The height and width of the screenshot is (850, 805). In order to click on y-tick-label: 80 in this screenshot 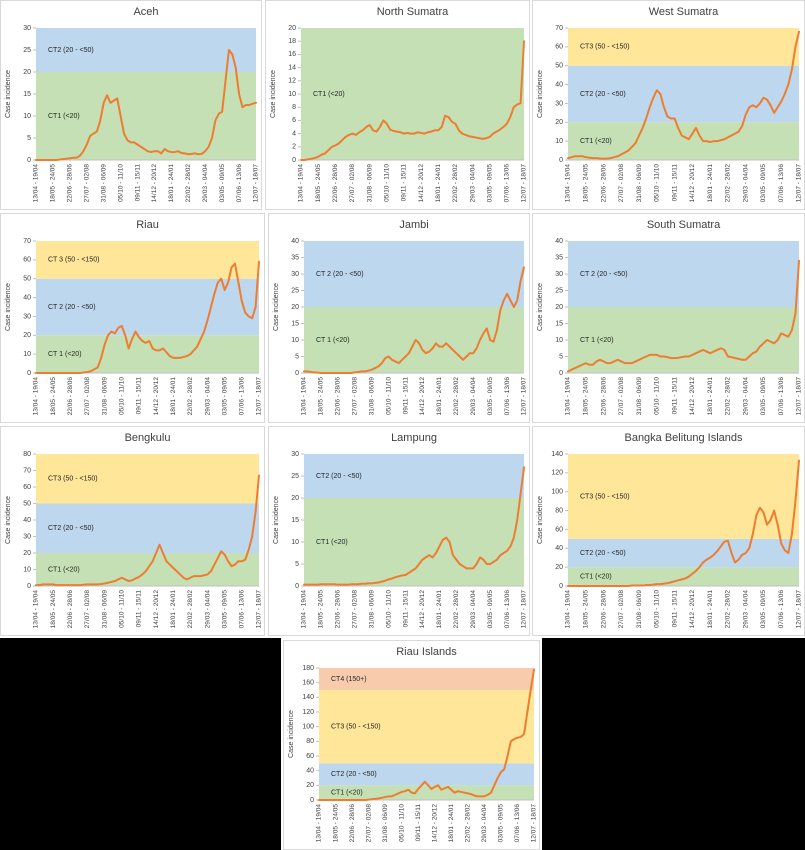, I will do `click(559, 510)`.